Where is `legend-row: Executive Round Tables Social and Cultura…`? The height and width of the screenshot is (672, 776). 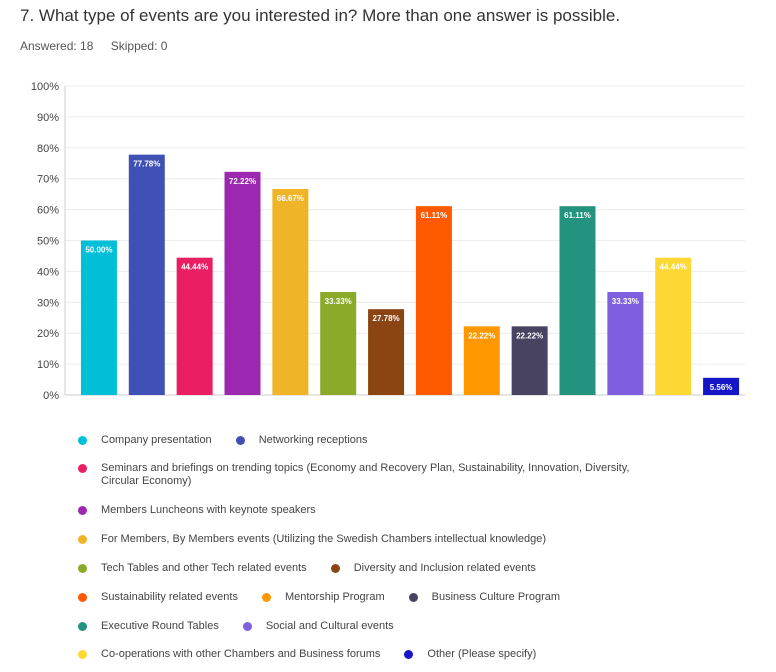 legend-row: Executive Round Tables Social and Cultura… is located at coordinates (373, 626).